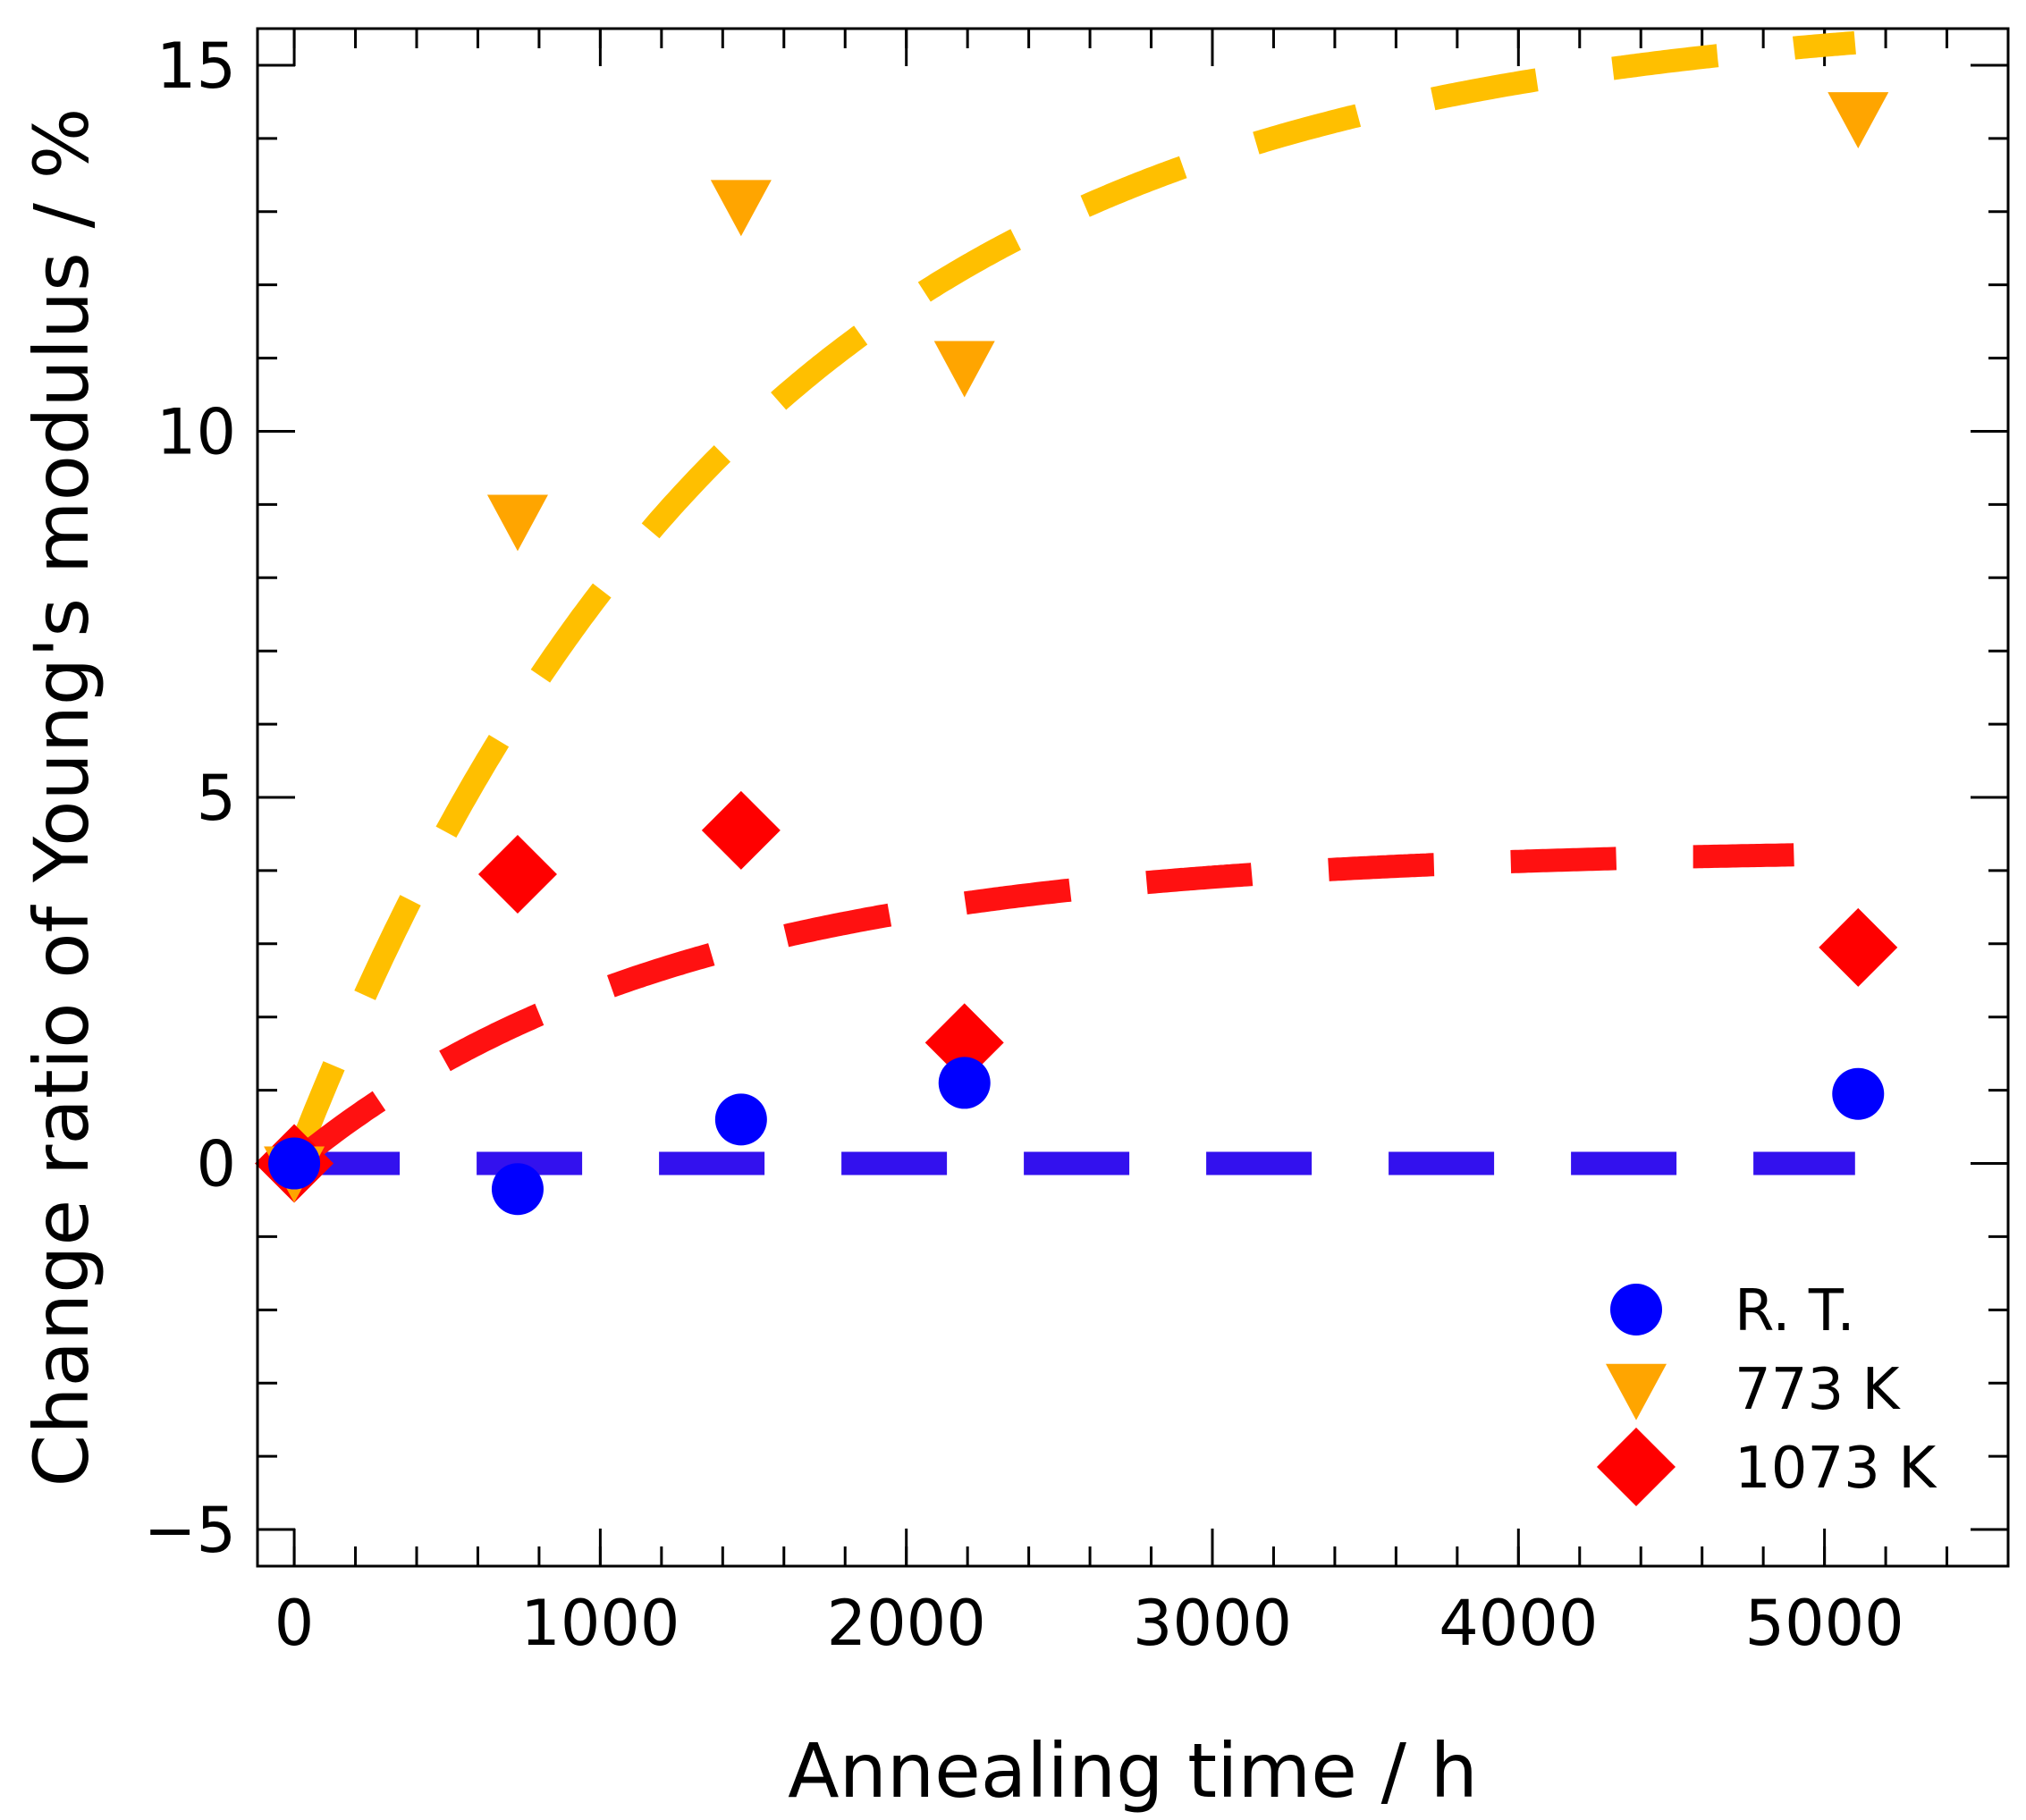  I want to click on legend-marker-1073k, so click(1636, 1467).